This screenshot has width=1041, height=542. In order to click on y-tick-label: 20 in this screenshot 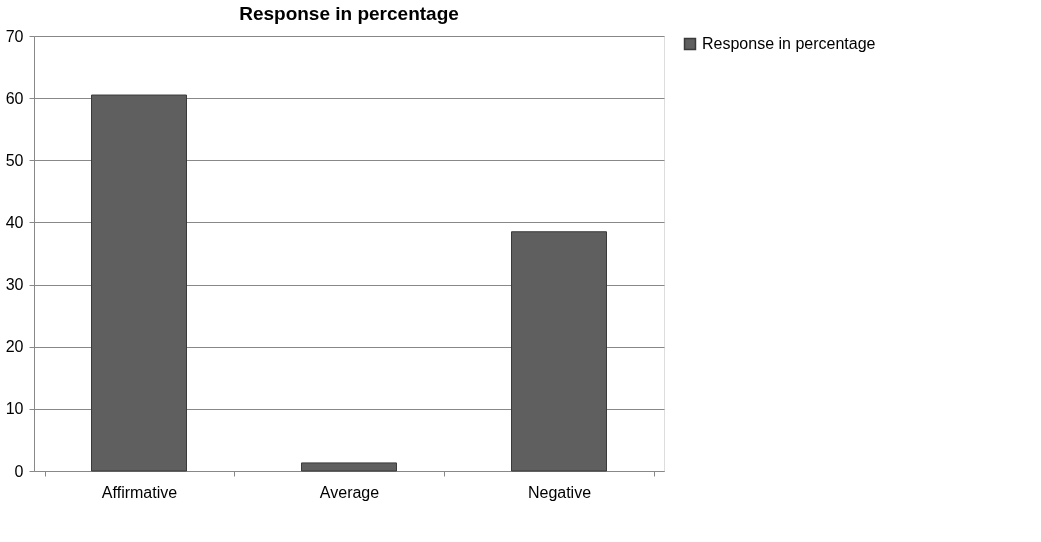, I will do `click(14, 347)`.